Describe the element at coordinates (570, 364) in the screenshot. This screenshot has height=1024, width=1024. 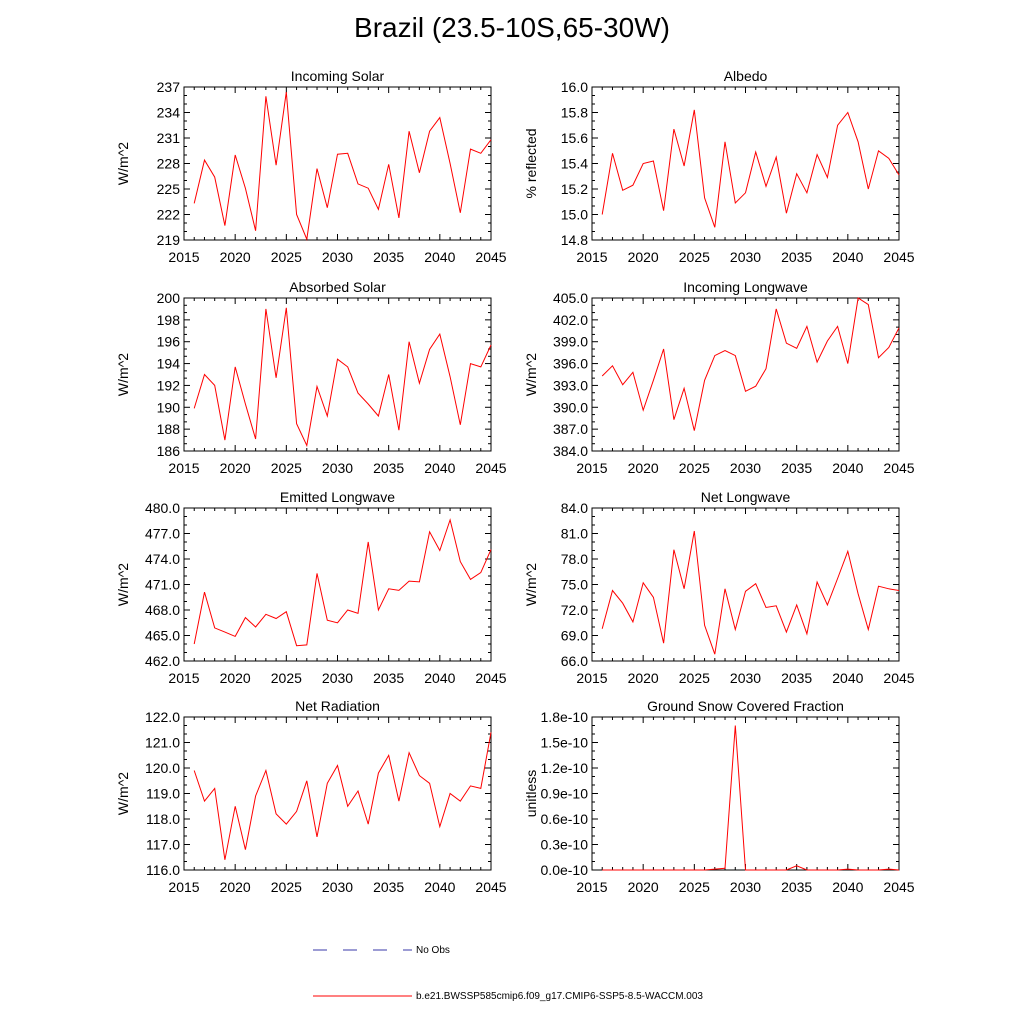
I see `y-tick-label: 396.0` at that location.